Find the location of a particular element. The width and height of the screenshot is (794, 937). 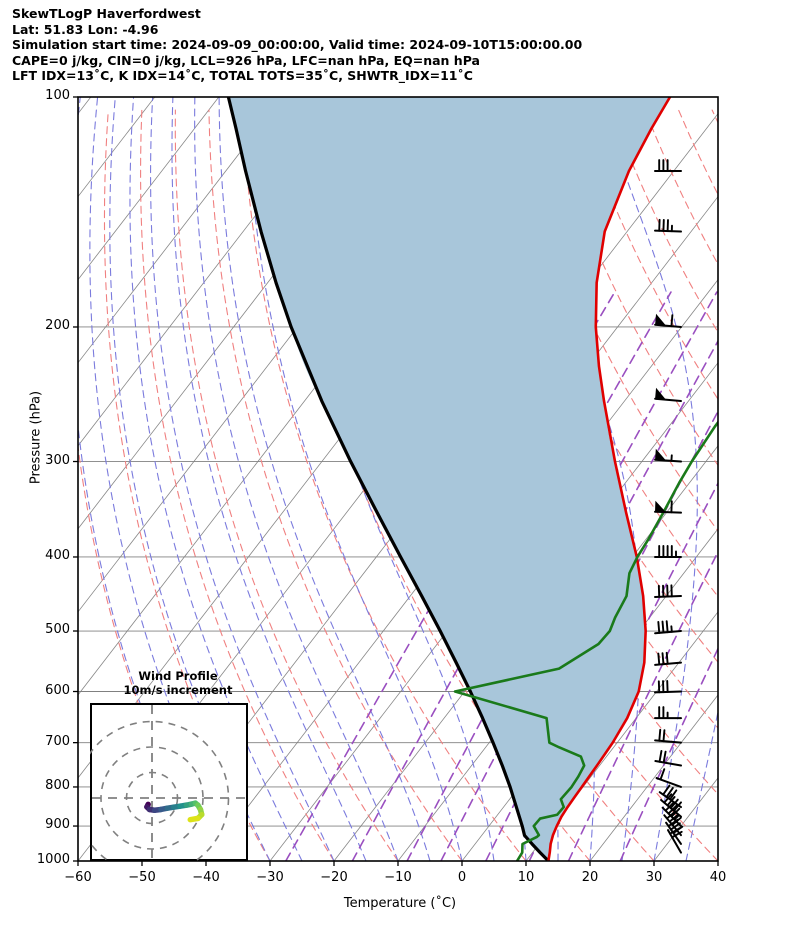

x-axis-title: Temperature (˚C) is located at coordinates (400, 903).